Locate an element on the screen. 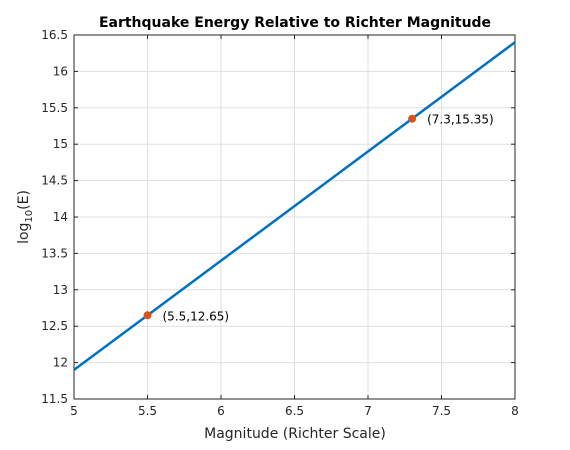 Image resolution: width=570 pixels, height=450 pixels. y-tick-label: 14.5 is located at coordinates (54, 181).